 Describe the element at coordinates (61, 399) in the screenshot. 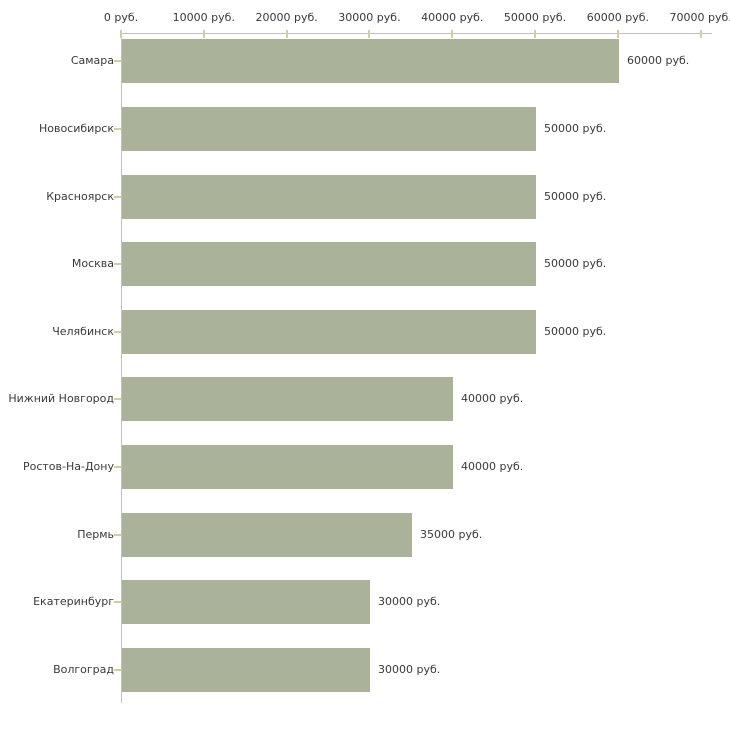

I see `category-label: Нижний Новгород` at that location.